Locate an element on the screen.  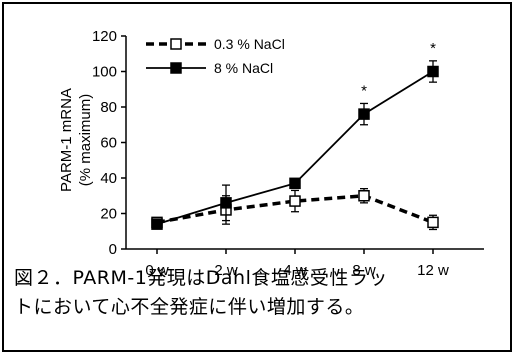
y-axis-title-line2: (% maximum) is located at coordinates (85, 140).